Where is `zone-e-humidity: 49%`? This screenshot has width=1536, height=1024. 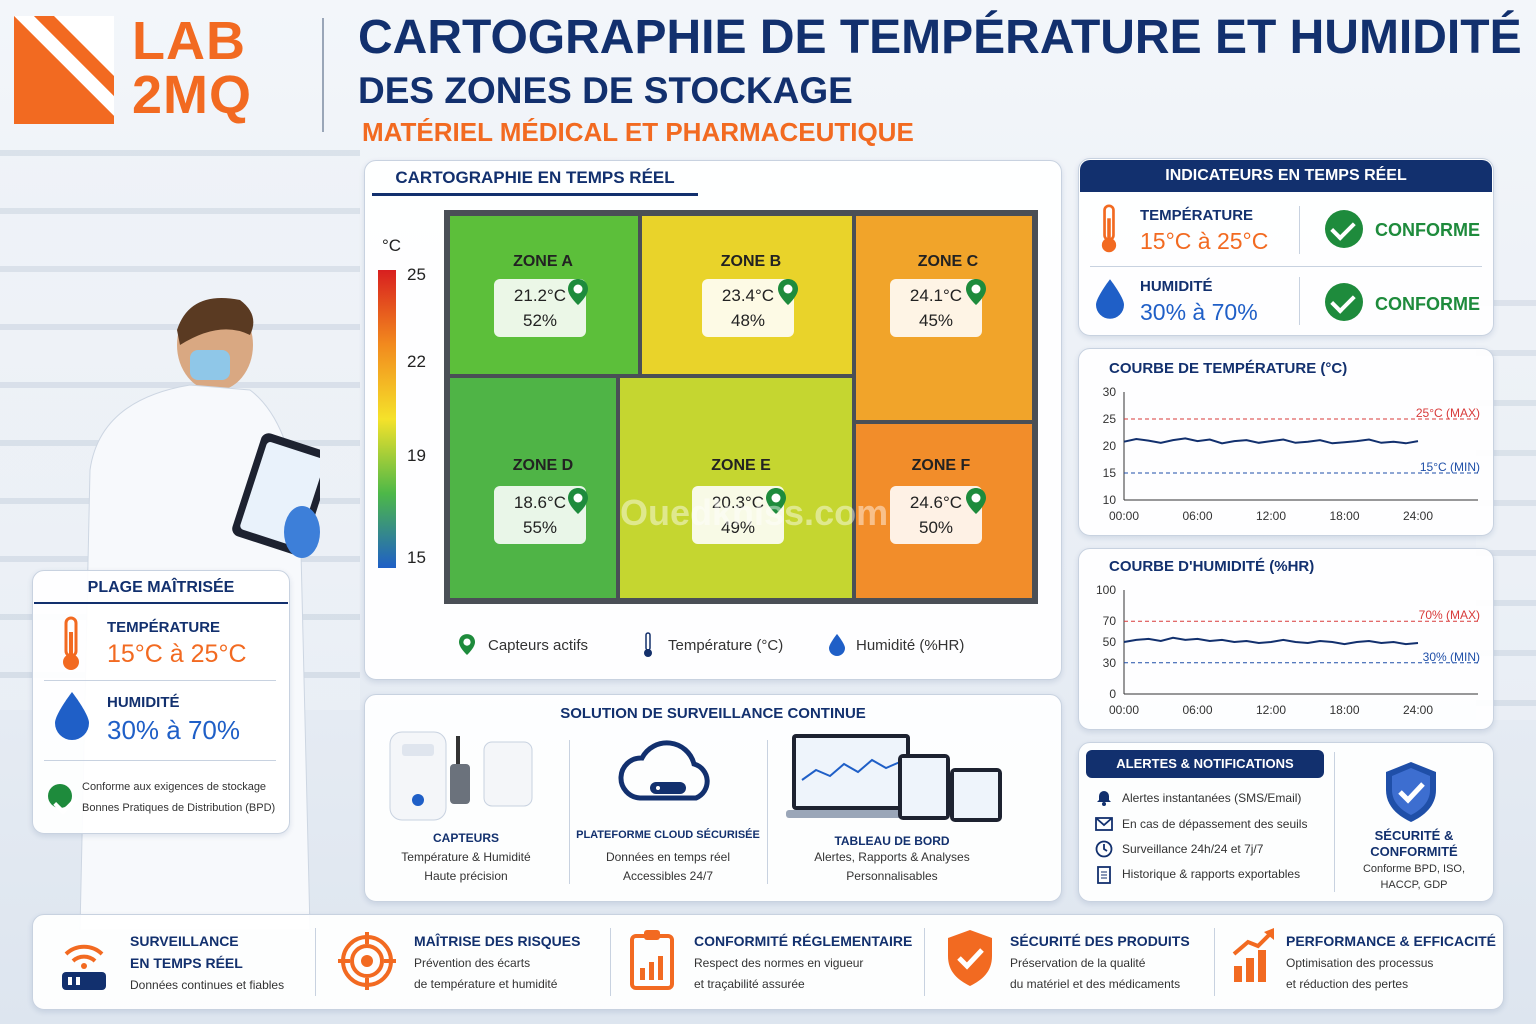
zone-e-humidity: 49% is located at coordinates (738, 527).